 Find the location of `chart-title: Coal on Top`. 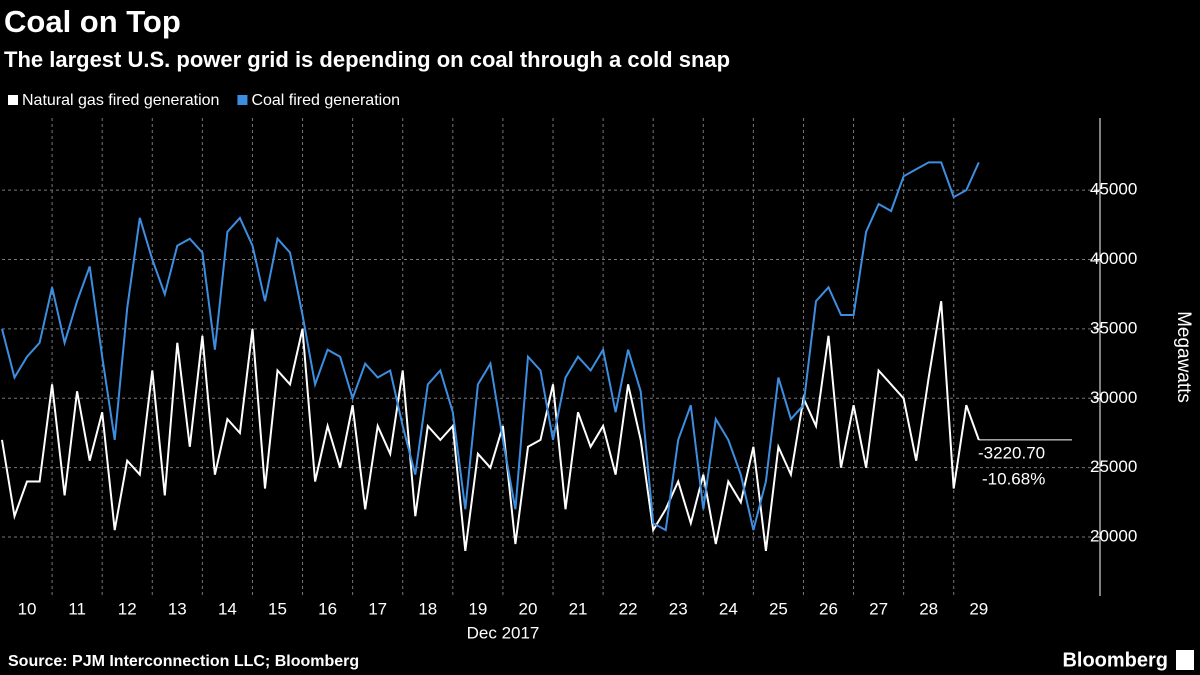

chart-title: Coal on Top is located at coordinates (92, 21).